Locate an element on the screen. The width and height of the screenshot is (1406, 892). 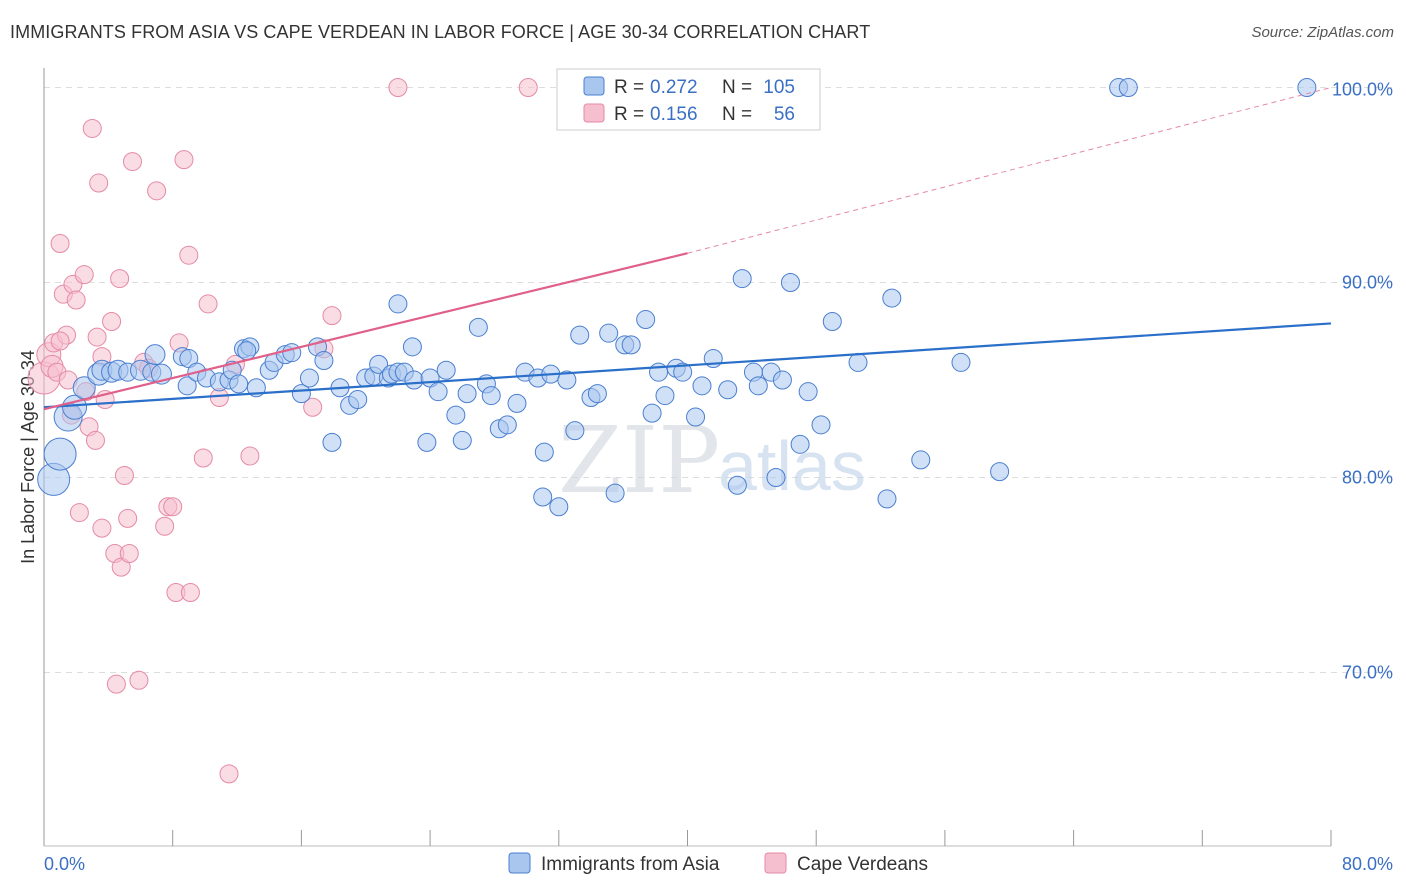
legend-r-label-1: R = is located at coordinates (629, 87).